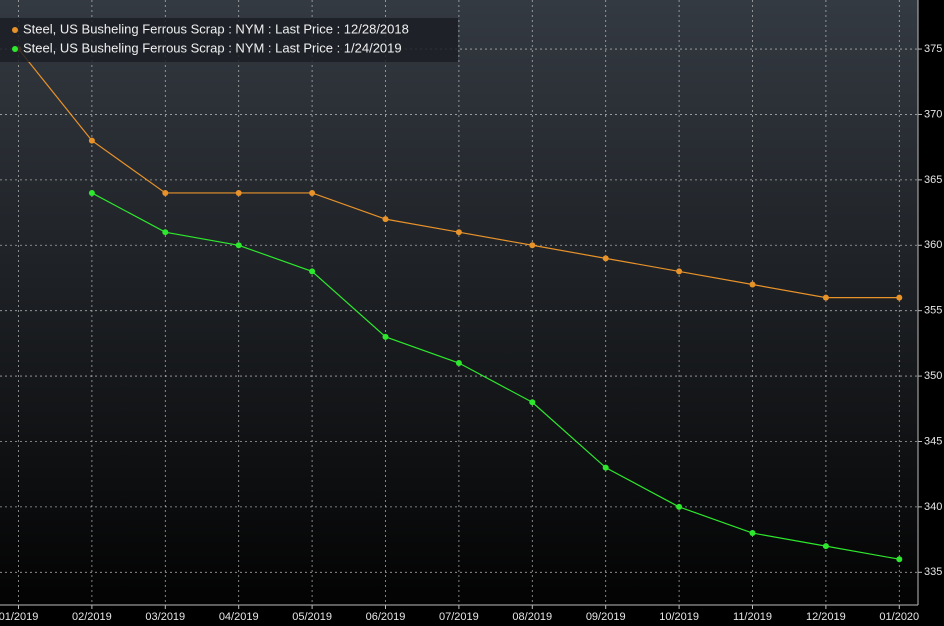 Image resolution: width=944 pixels, height=626 pixels. What do you see at coordinates (826, 617) in the screenshot?
I see `x-tick-label: 12/2019` at bounding box center [826, 617].